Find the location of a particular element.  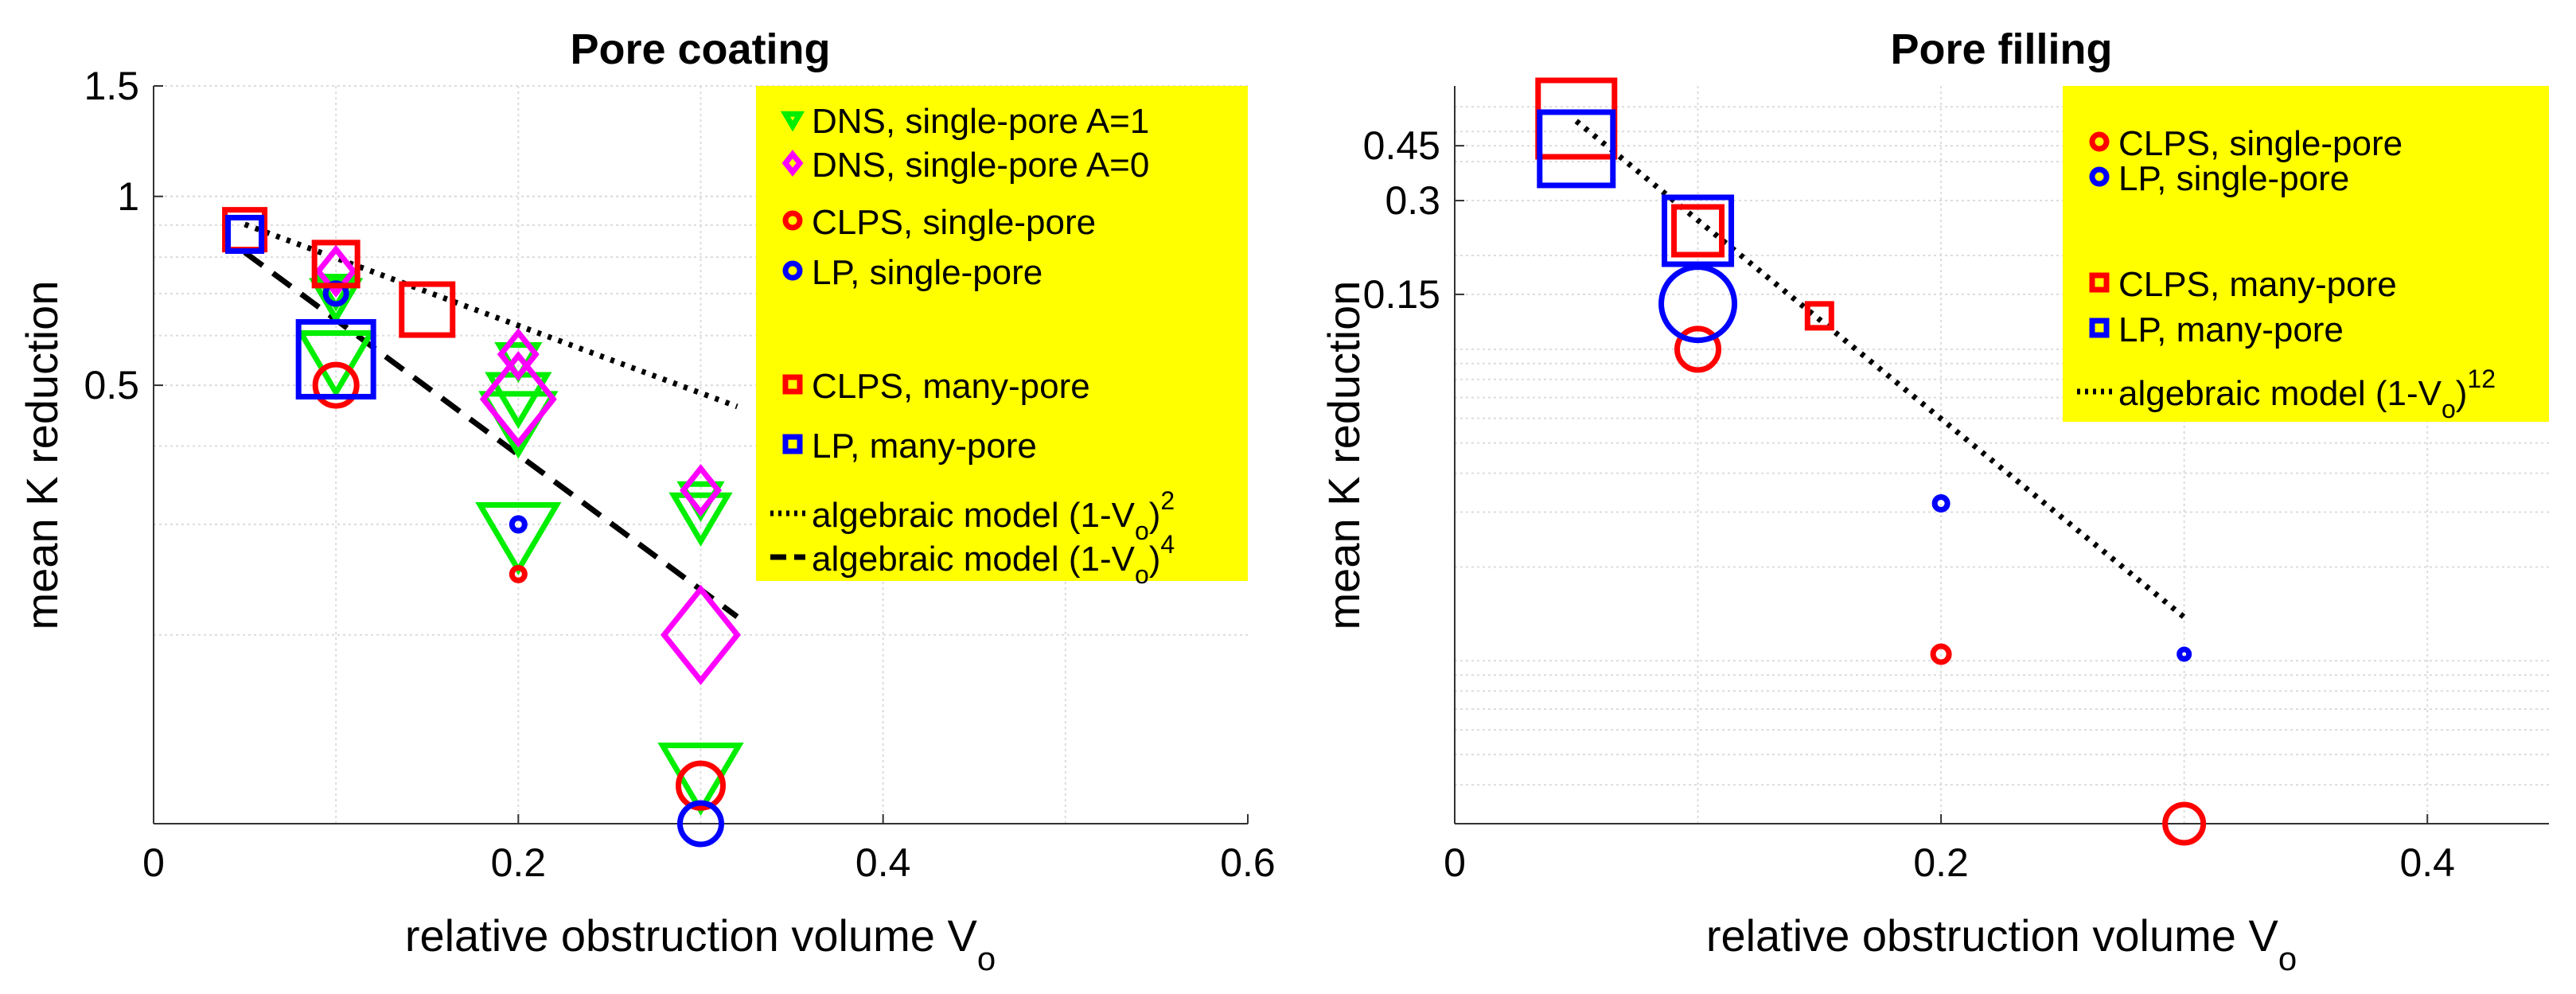

legend-label-superscript: 12 is located at coordinates (2481, 378).